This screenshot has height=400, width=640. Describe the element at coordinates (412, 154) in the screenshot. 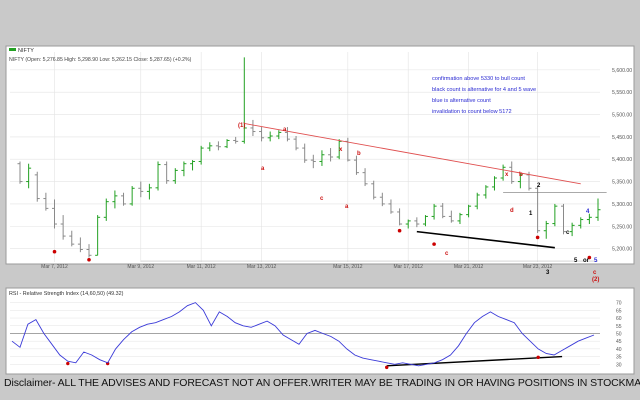

I see `resistance-trendline` at that location.